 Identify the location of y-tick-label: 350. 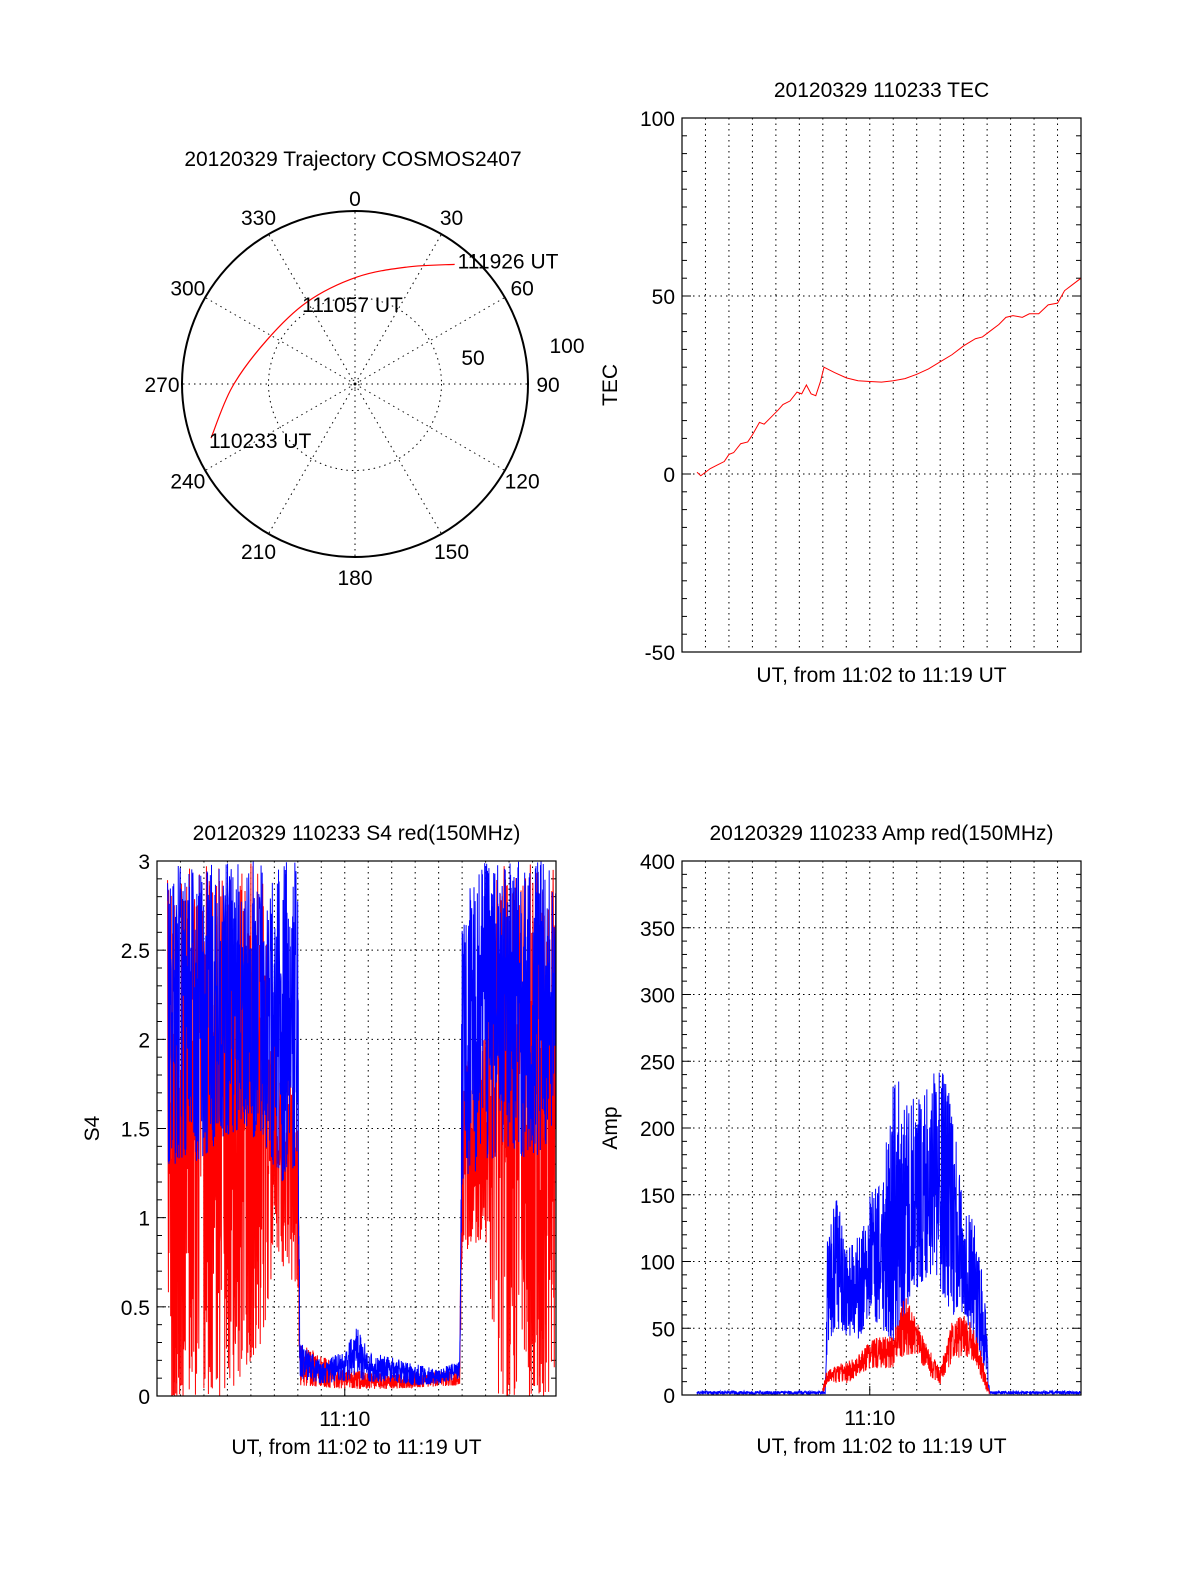
(657, 929).